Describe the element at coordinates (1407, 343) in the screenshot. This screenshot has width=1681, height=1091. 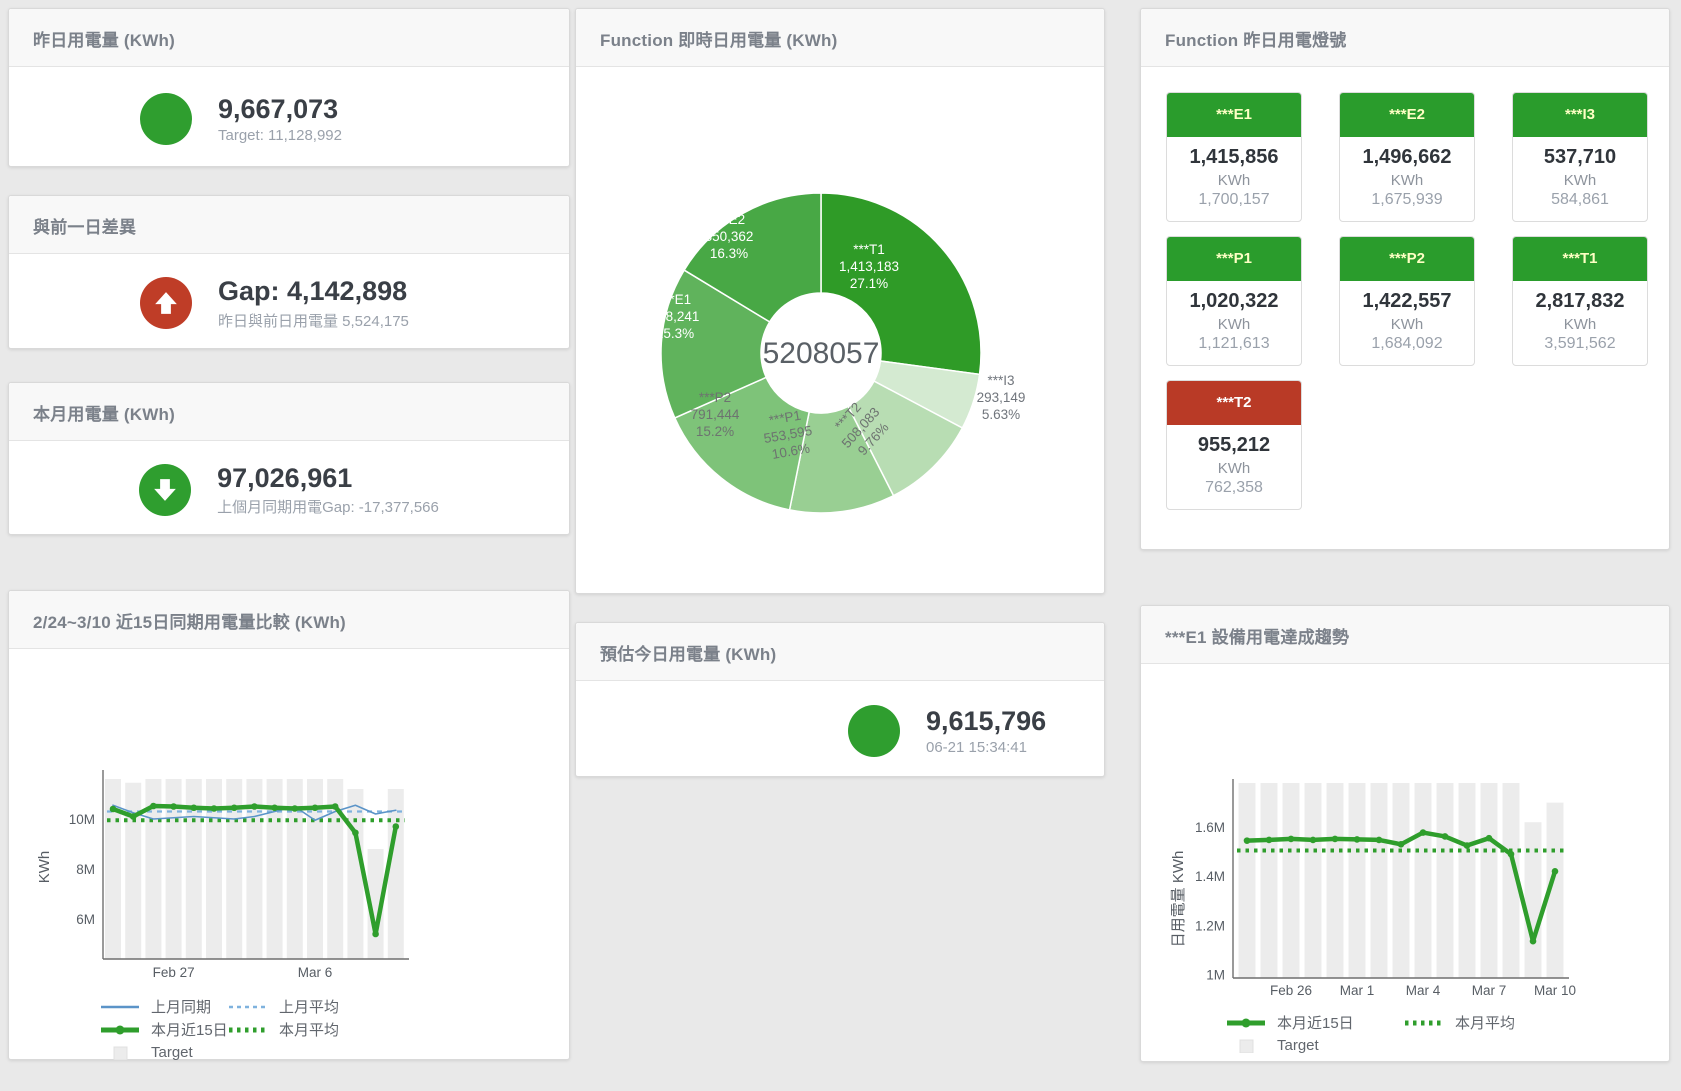
I see `tile-target-value: 1,684,092` at that location.